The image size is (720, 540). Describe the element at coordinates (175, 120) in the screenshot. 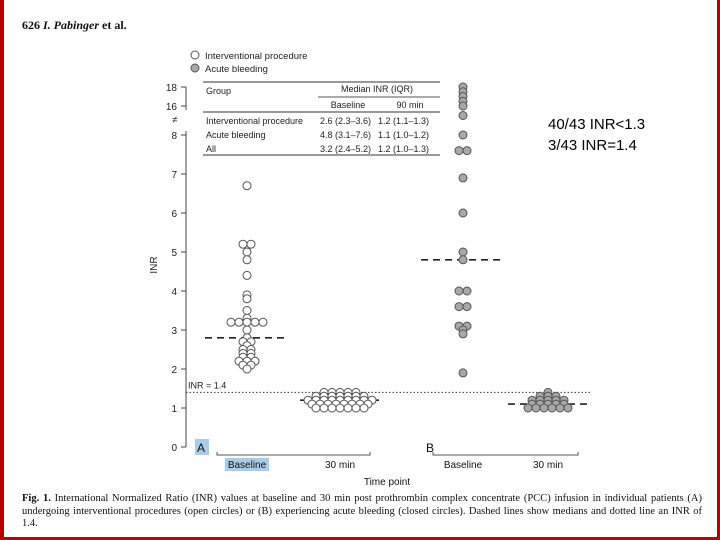

I see `axis-break-marker: ≠` at that location.